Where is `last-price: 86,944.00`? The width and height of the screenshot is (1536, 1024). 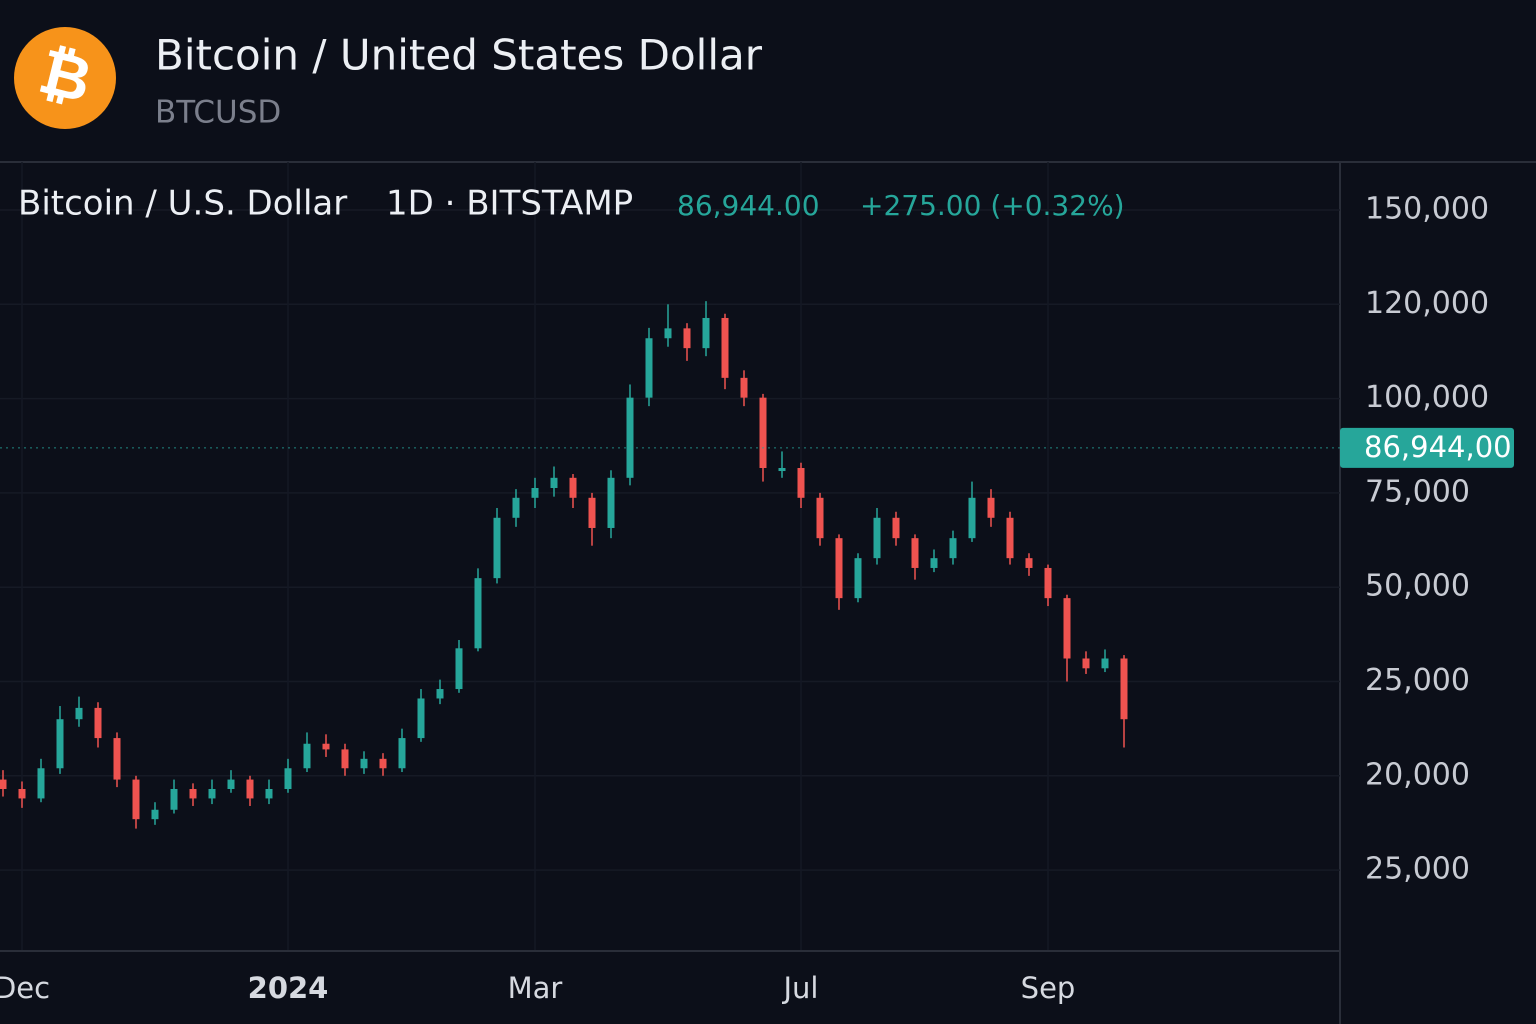
last-price: 86,944.00 is located at coordinates (748, 205).